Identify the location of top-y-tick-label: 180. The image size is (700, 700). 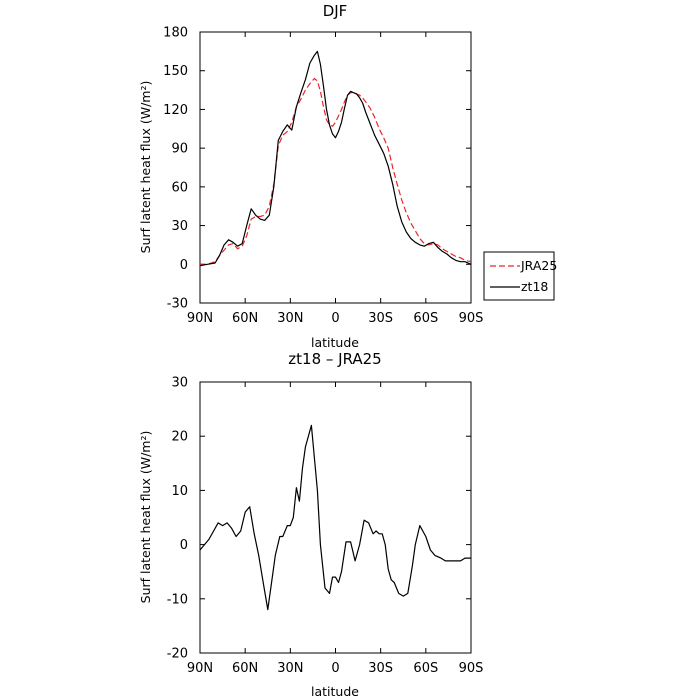
(175, 33).